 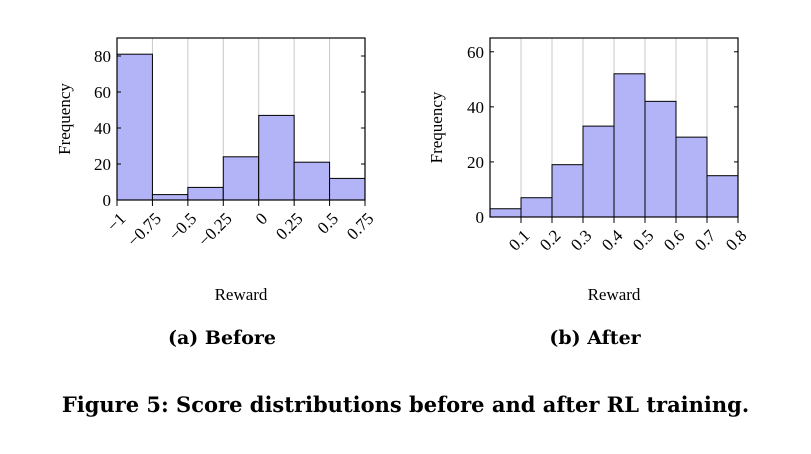 What do you see at coordinates (643, 240) in the screenshot?
I see `x-tick-label: 0.5` at bounding box center [643, 240].